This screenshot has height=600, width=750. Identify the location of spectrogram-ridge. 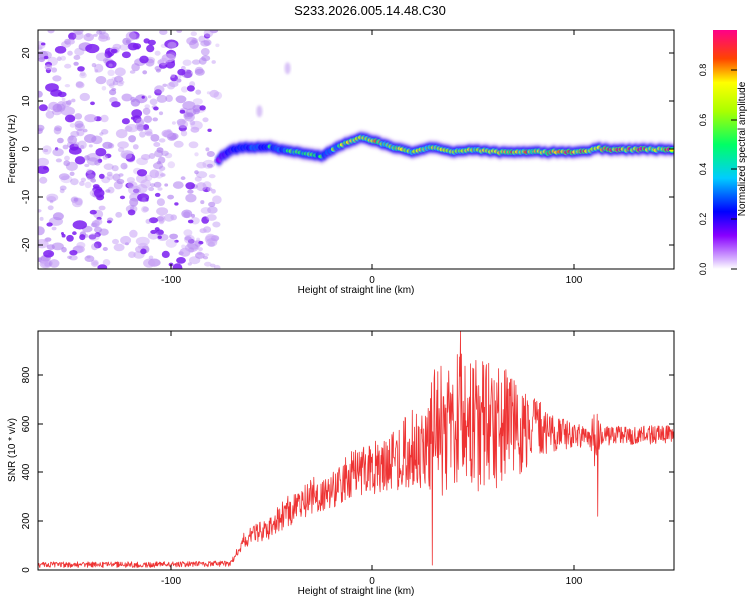
(444, 115).